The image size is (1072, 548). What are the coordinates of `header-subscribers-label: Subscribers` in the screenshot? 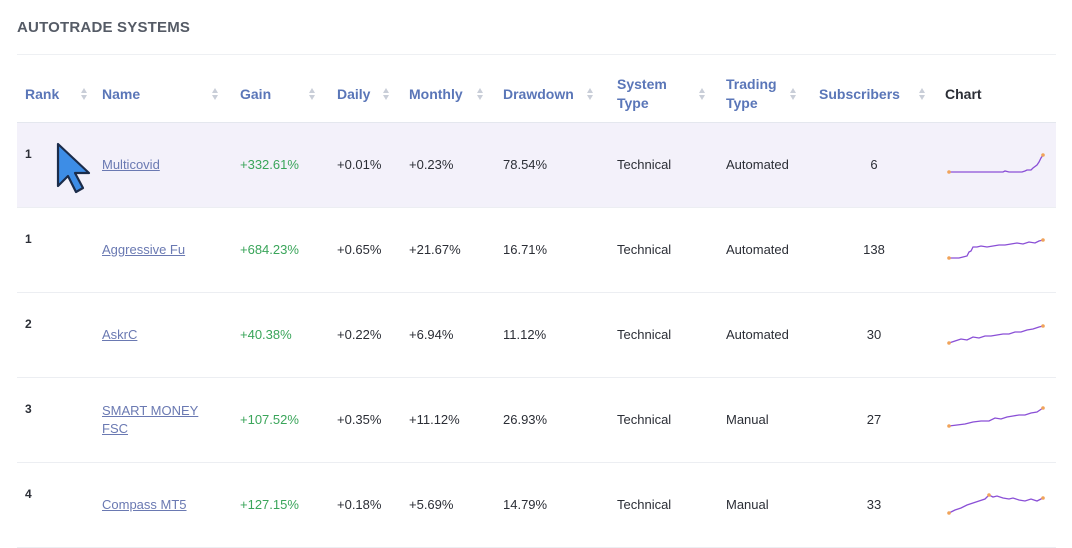 It's located at (859, 93).